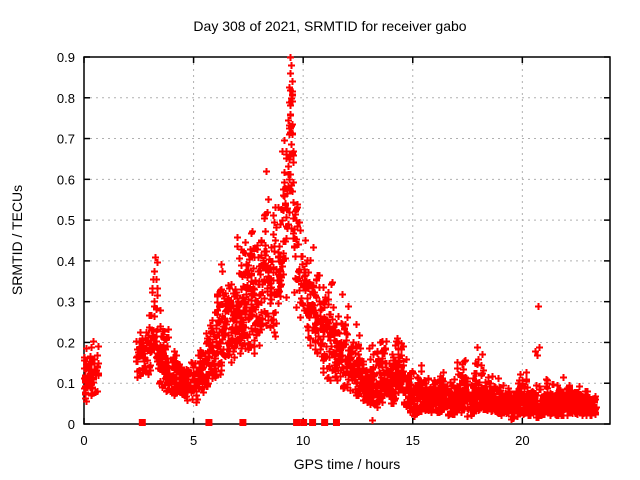  Describe the element at coordinates (66, 139) in the screenshot. I see `y-tick-label: 0.7` at that location.